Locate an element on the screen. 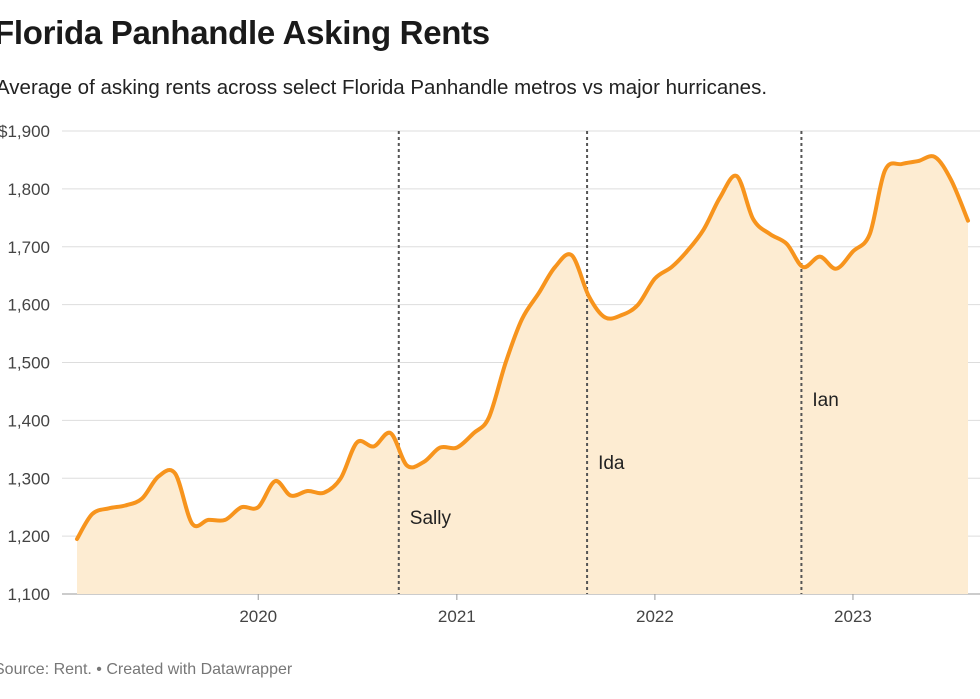 The image size is (980, 699). x-axis-ticks: 2020 2021 2022 2023 is located at coordinates (555, 610).